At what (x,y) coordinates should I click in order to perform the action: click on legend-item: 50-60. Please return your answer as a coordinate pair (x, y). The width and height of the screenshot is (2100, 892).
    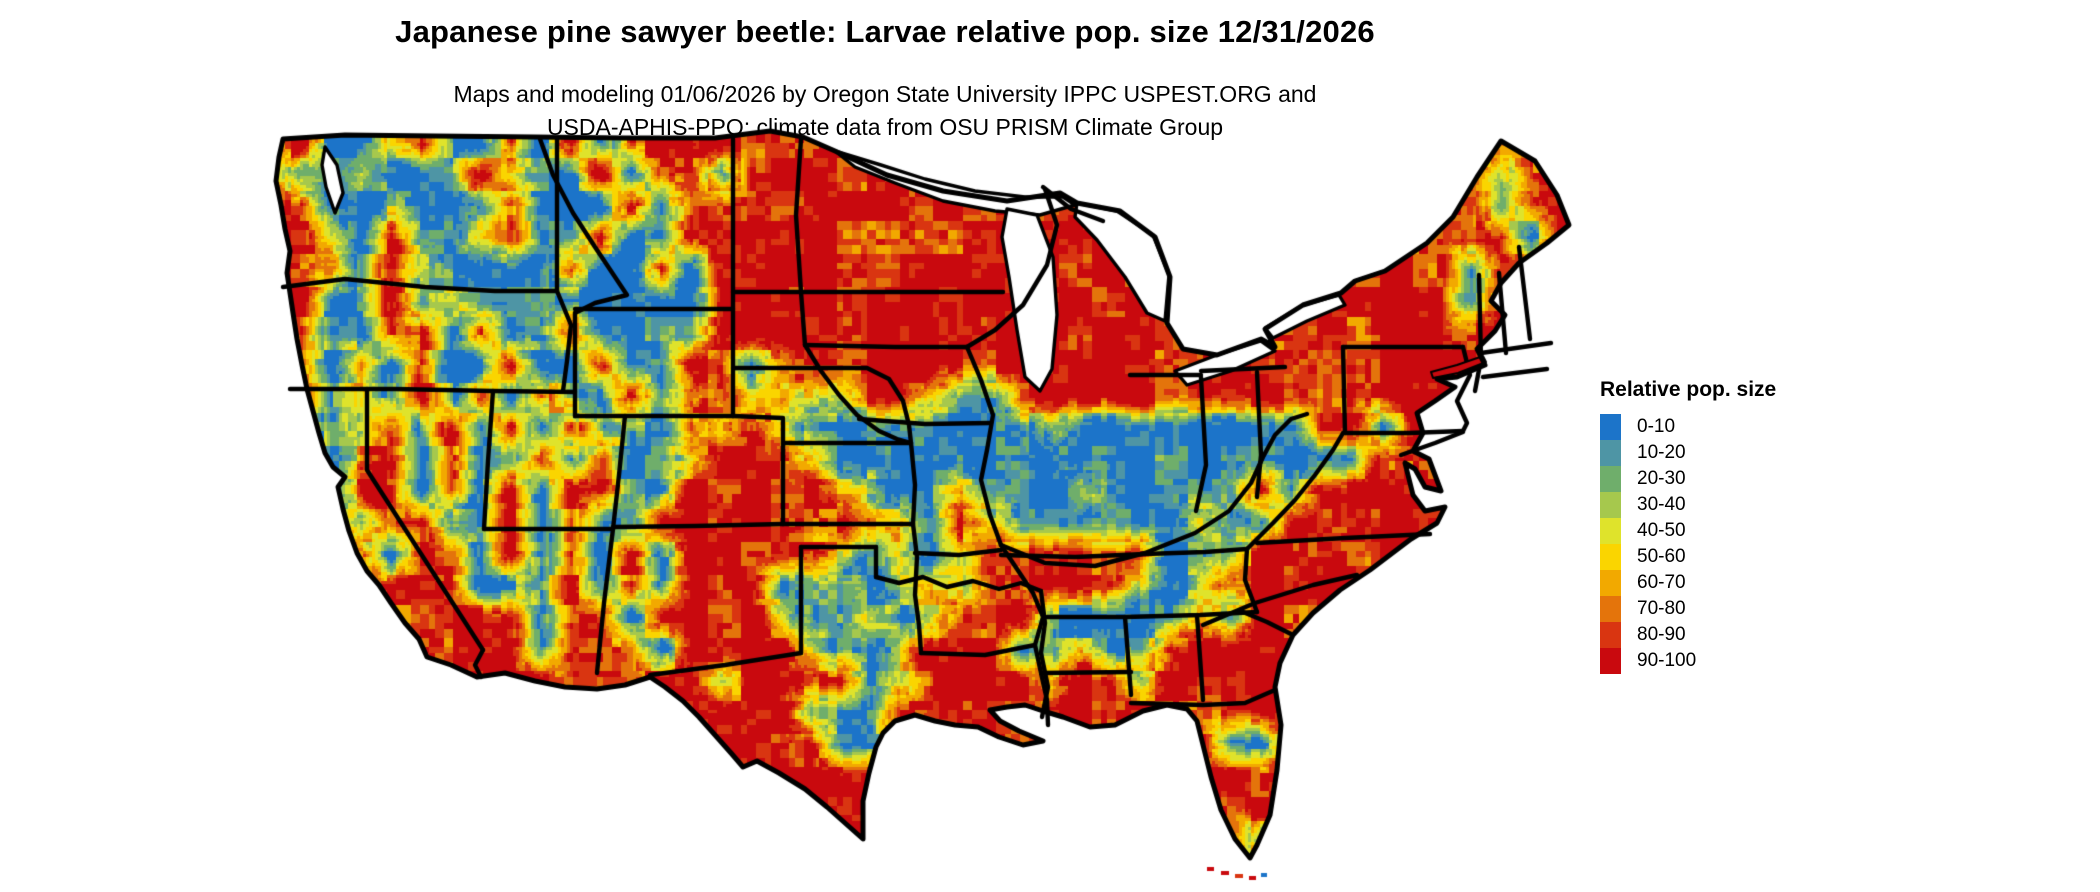
    Looking at the image, I should click on (1750, 557).